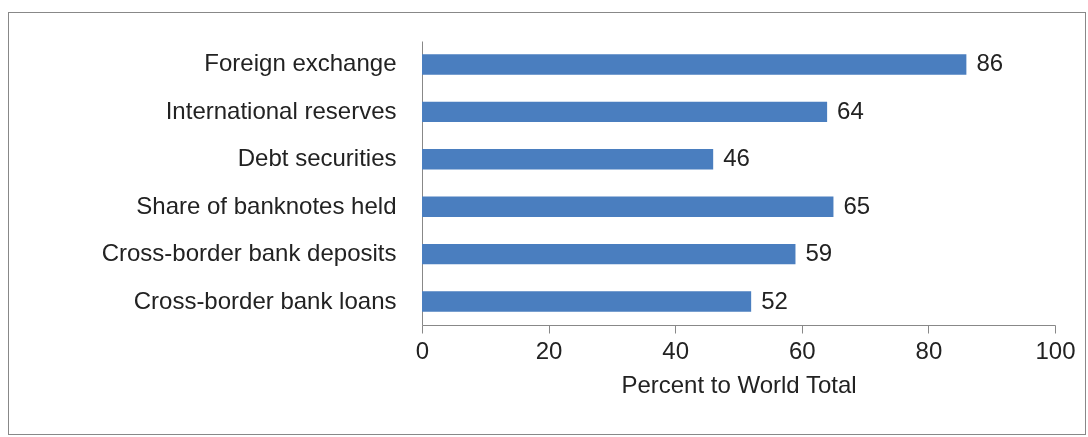 This screenshot has height=437, width=1088. What do you see at coordinates (300, 63) in the screenshot?
I see `y-tick-label: Foreign exchange` at bounding box center [300, 63].